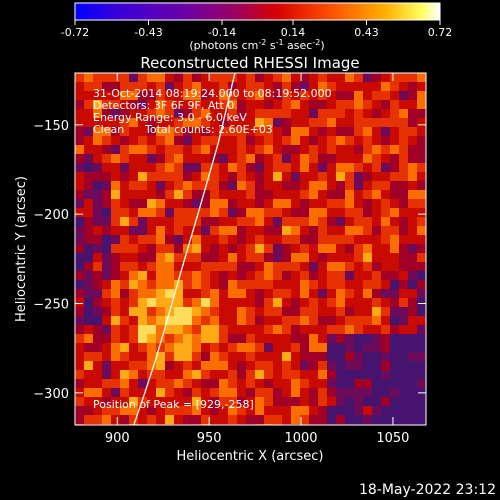  What do you see at coordinates (427, 490) in the screenshot?
I see `footer-date: 18-May-2022 23:12` at bounding box center [427, 490].